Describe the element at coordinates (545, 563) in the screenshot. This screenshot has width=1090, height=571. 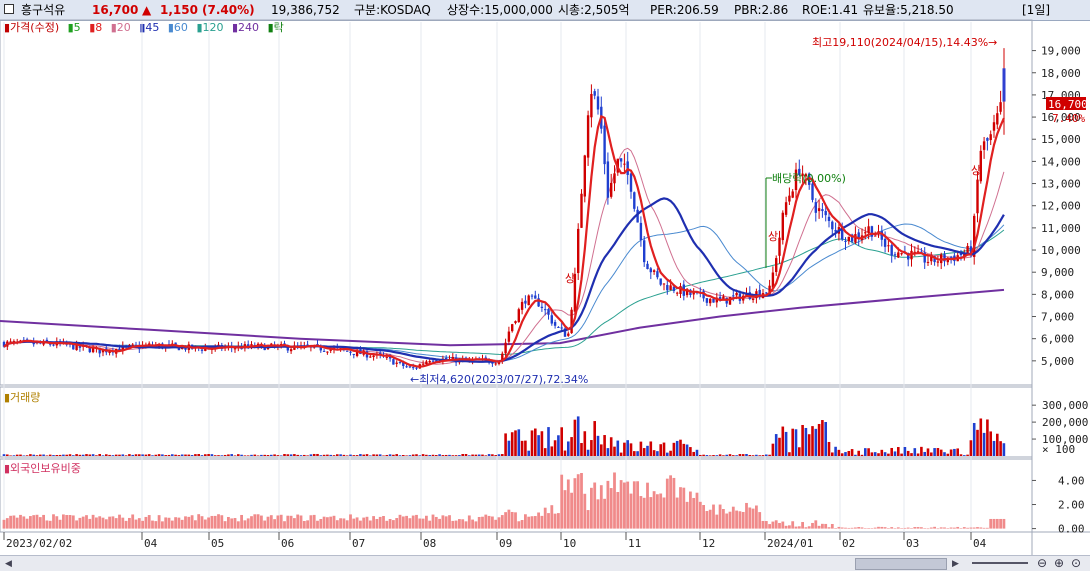
I see `chart-scrollbar: ◀ ▶ ⊖ ⊕ ⊙` at that location.